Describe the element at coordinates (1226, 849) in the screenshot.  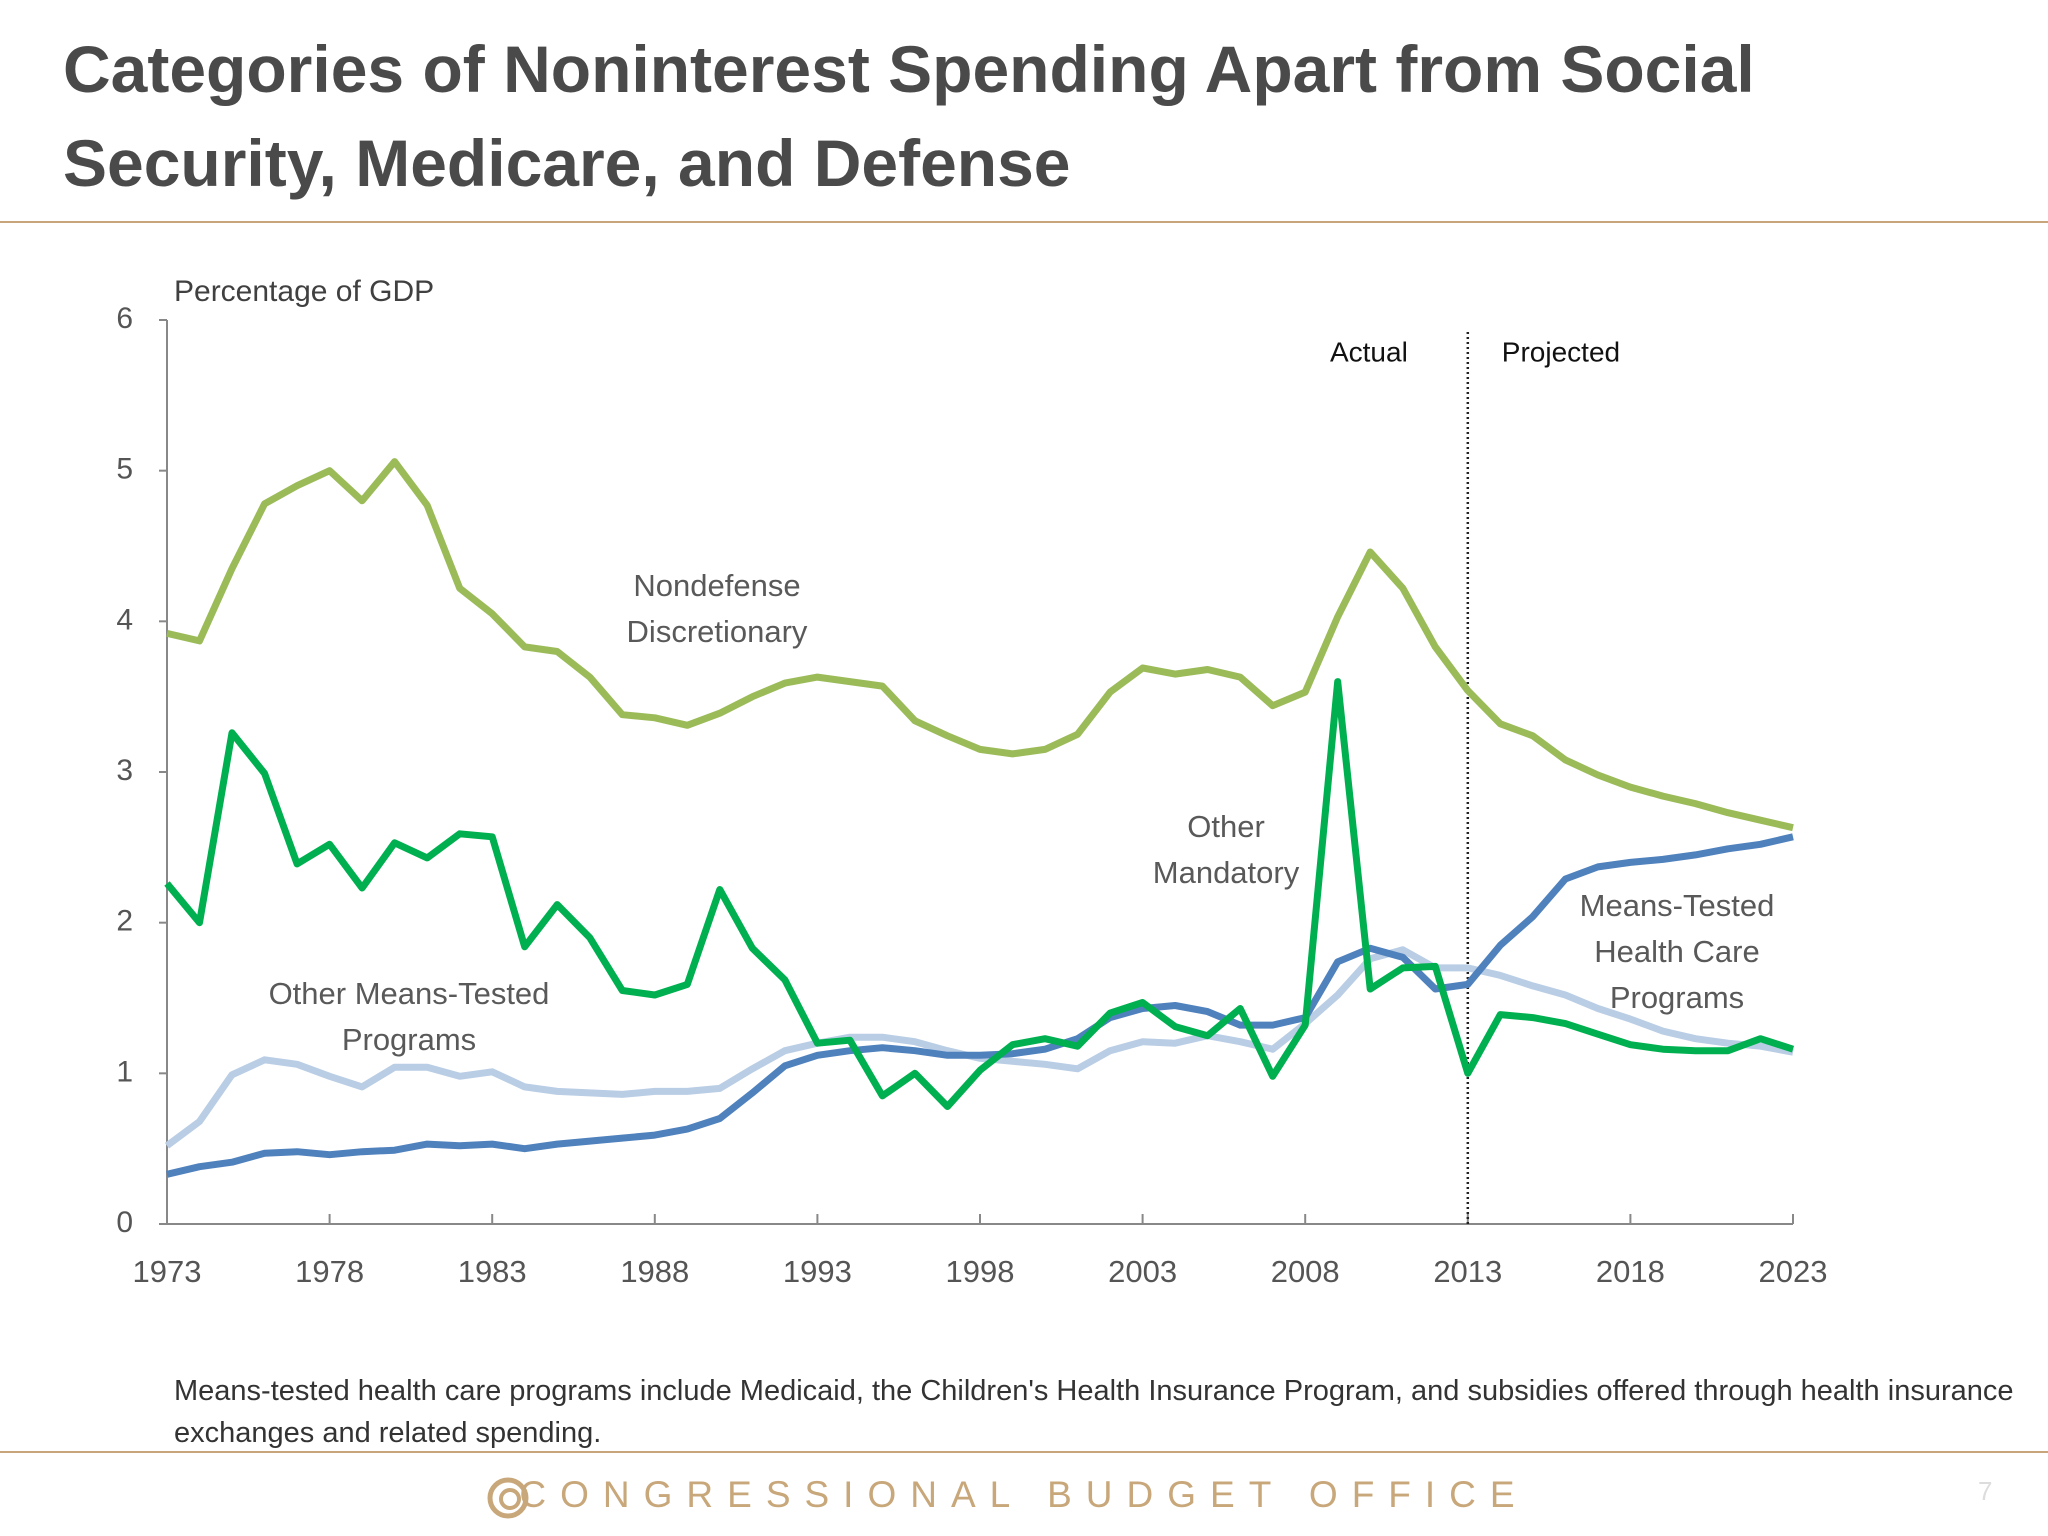
I see `series-label: Other Mandatory` at that location.